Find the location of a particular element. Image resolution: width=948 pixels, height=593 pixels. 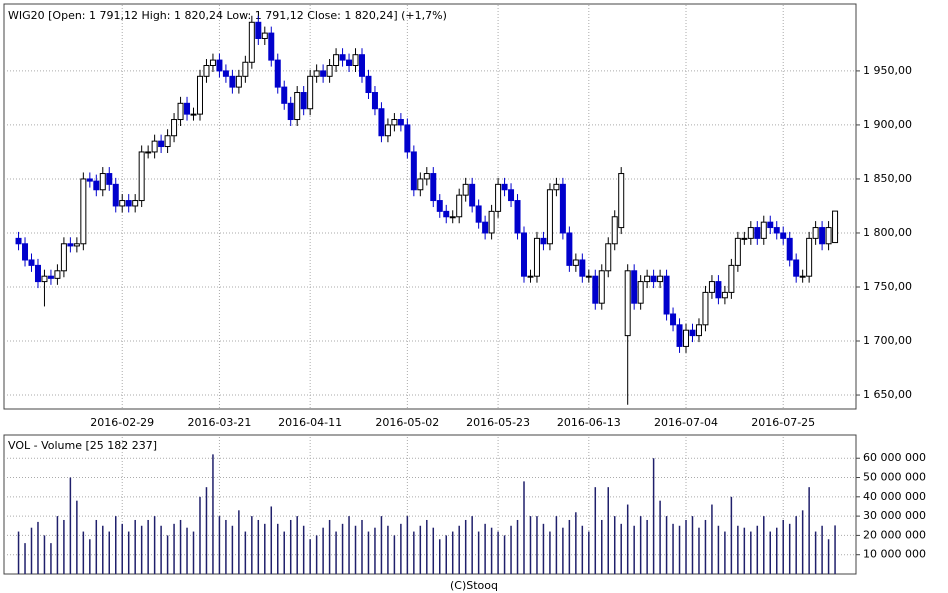

chart-title: VOL - Volume [25 182 237] is located at coordinates (82, 445).